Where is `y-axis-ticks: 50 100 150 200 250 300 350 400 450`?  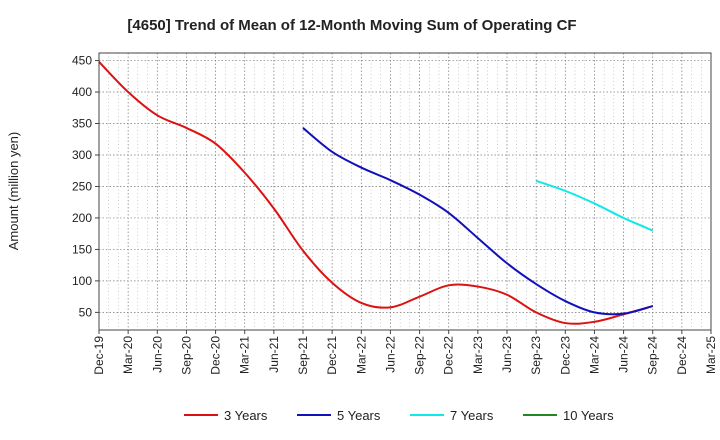 y-axis-ticks: 50 100 150 200 250 300 350 400 450 is located at coordinates (85, 186).